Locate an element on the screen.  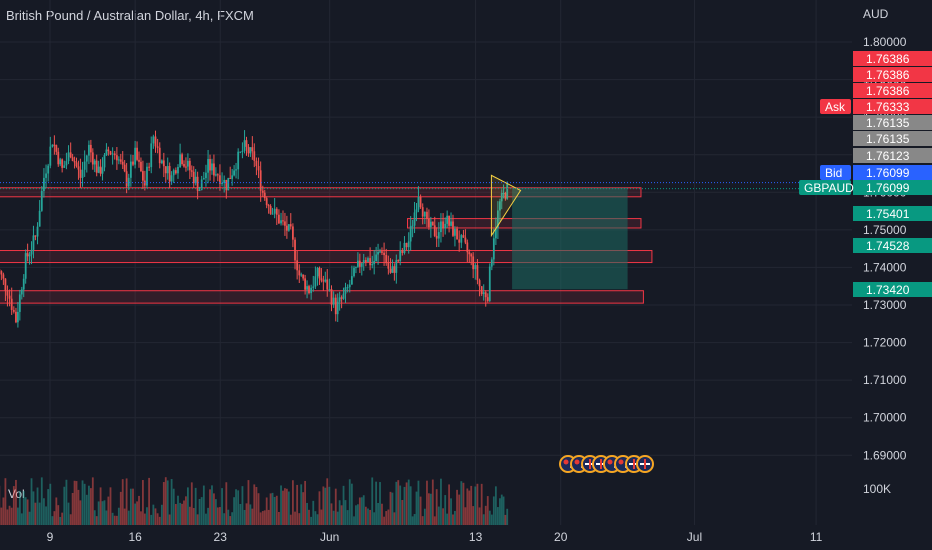
y-tick-label: 1.72000 is located at coordinates (885, 343).